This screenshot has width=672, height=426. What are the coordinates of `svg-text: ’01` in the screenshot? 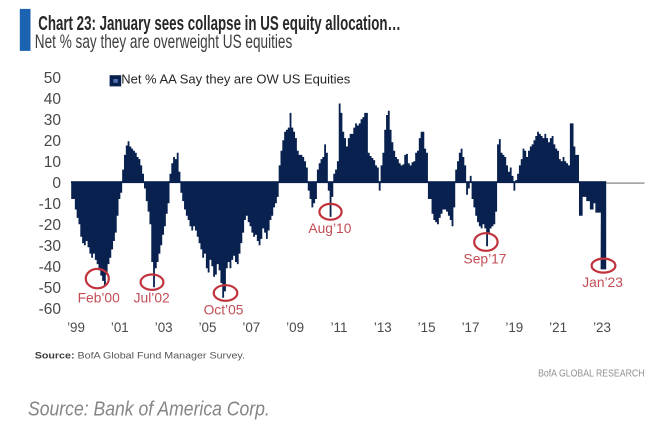 It's located at (120, 327).